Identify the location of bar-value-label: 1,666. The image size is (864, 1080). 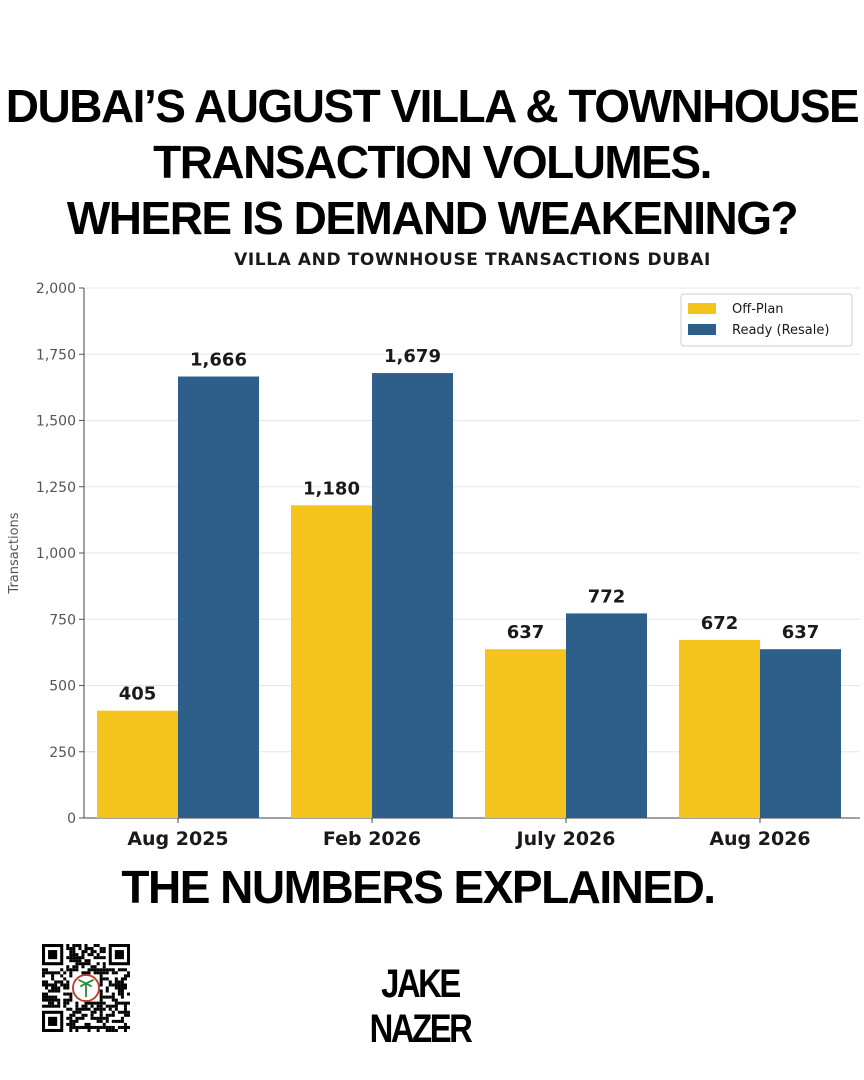
(218, 360).